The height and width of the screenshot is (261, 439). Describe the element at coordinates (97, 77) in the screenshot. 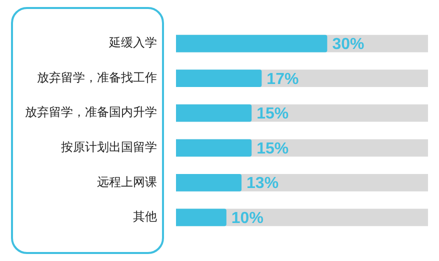

I see `y-tick-label: 放弃留学，准备找工作` at that location.